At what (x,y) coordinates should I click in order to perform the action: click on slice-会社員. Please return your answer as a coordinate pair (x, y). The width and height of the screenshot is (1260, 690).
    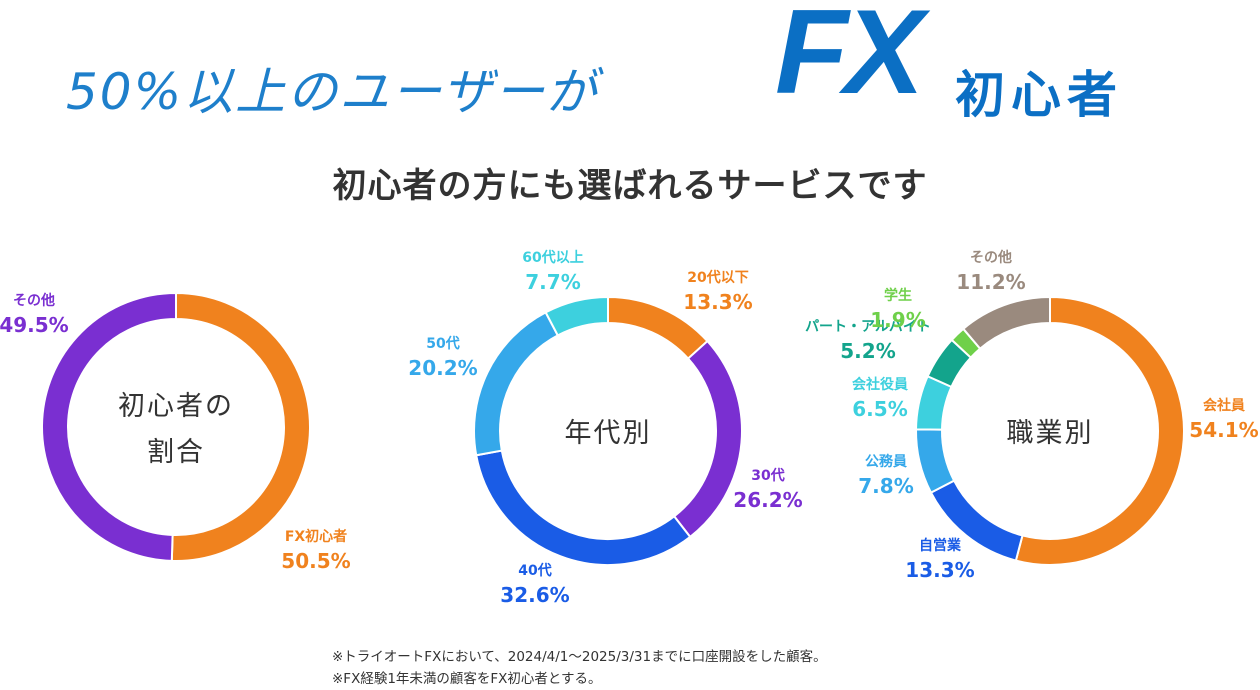
    Looking at the image, I should click on (1099, 430).